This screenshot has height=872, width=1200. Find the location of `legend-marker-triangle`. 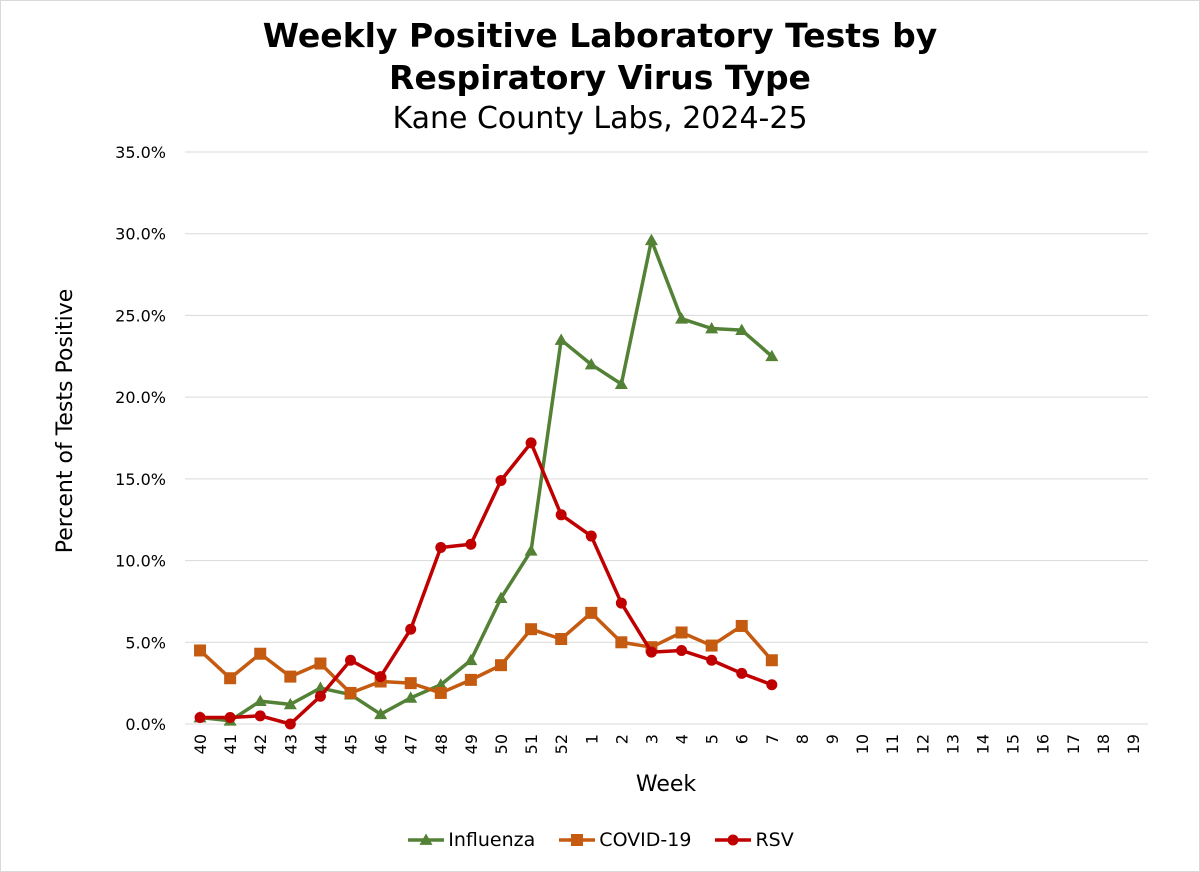

legend-marker-triangle is located at coordinates (426, 839).